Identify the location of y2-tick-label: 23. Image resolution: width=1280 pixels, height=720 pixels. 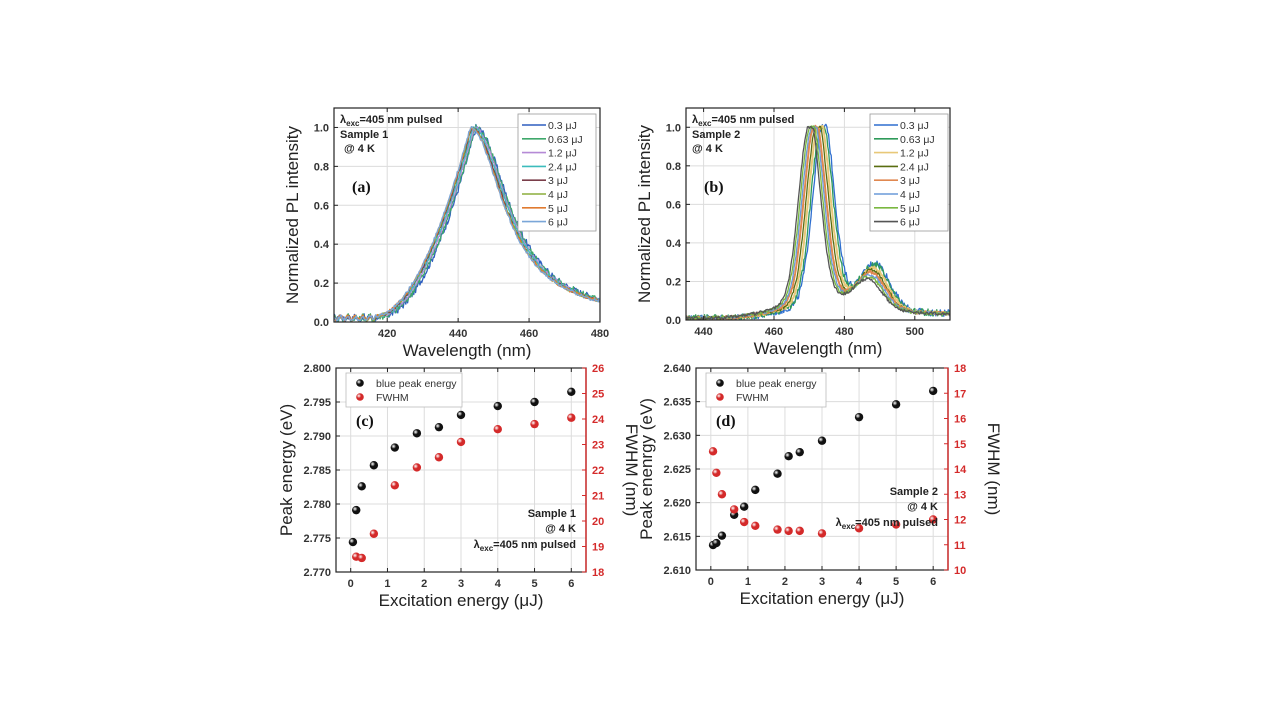
(598, 446).